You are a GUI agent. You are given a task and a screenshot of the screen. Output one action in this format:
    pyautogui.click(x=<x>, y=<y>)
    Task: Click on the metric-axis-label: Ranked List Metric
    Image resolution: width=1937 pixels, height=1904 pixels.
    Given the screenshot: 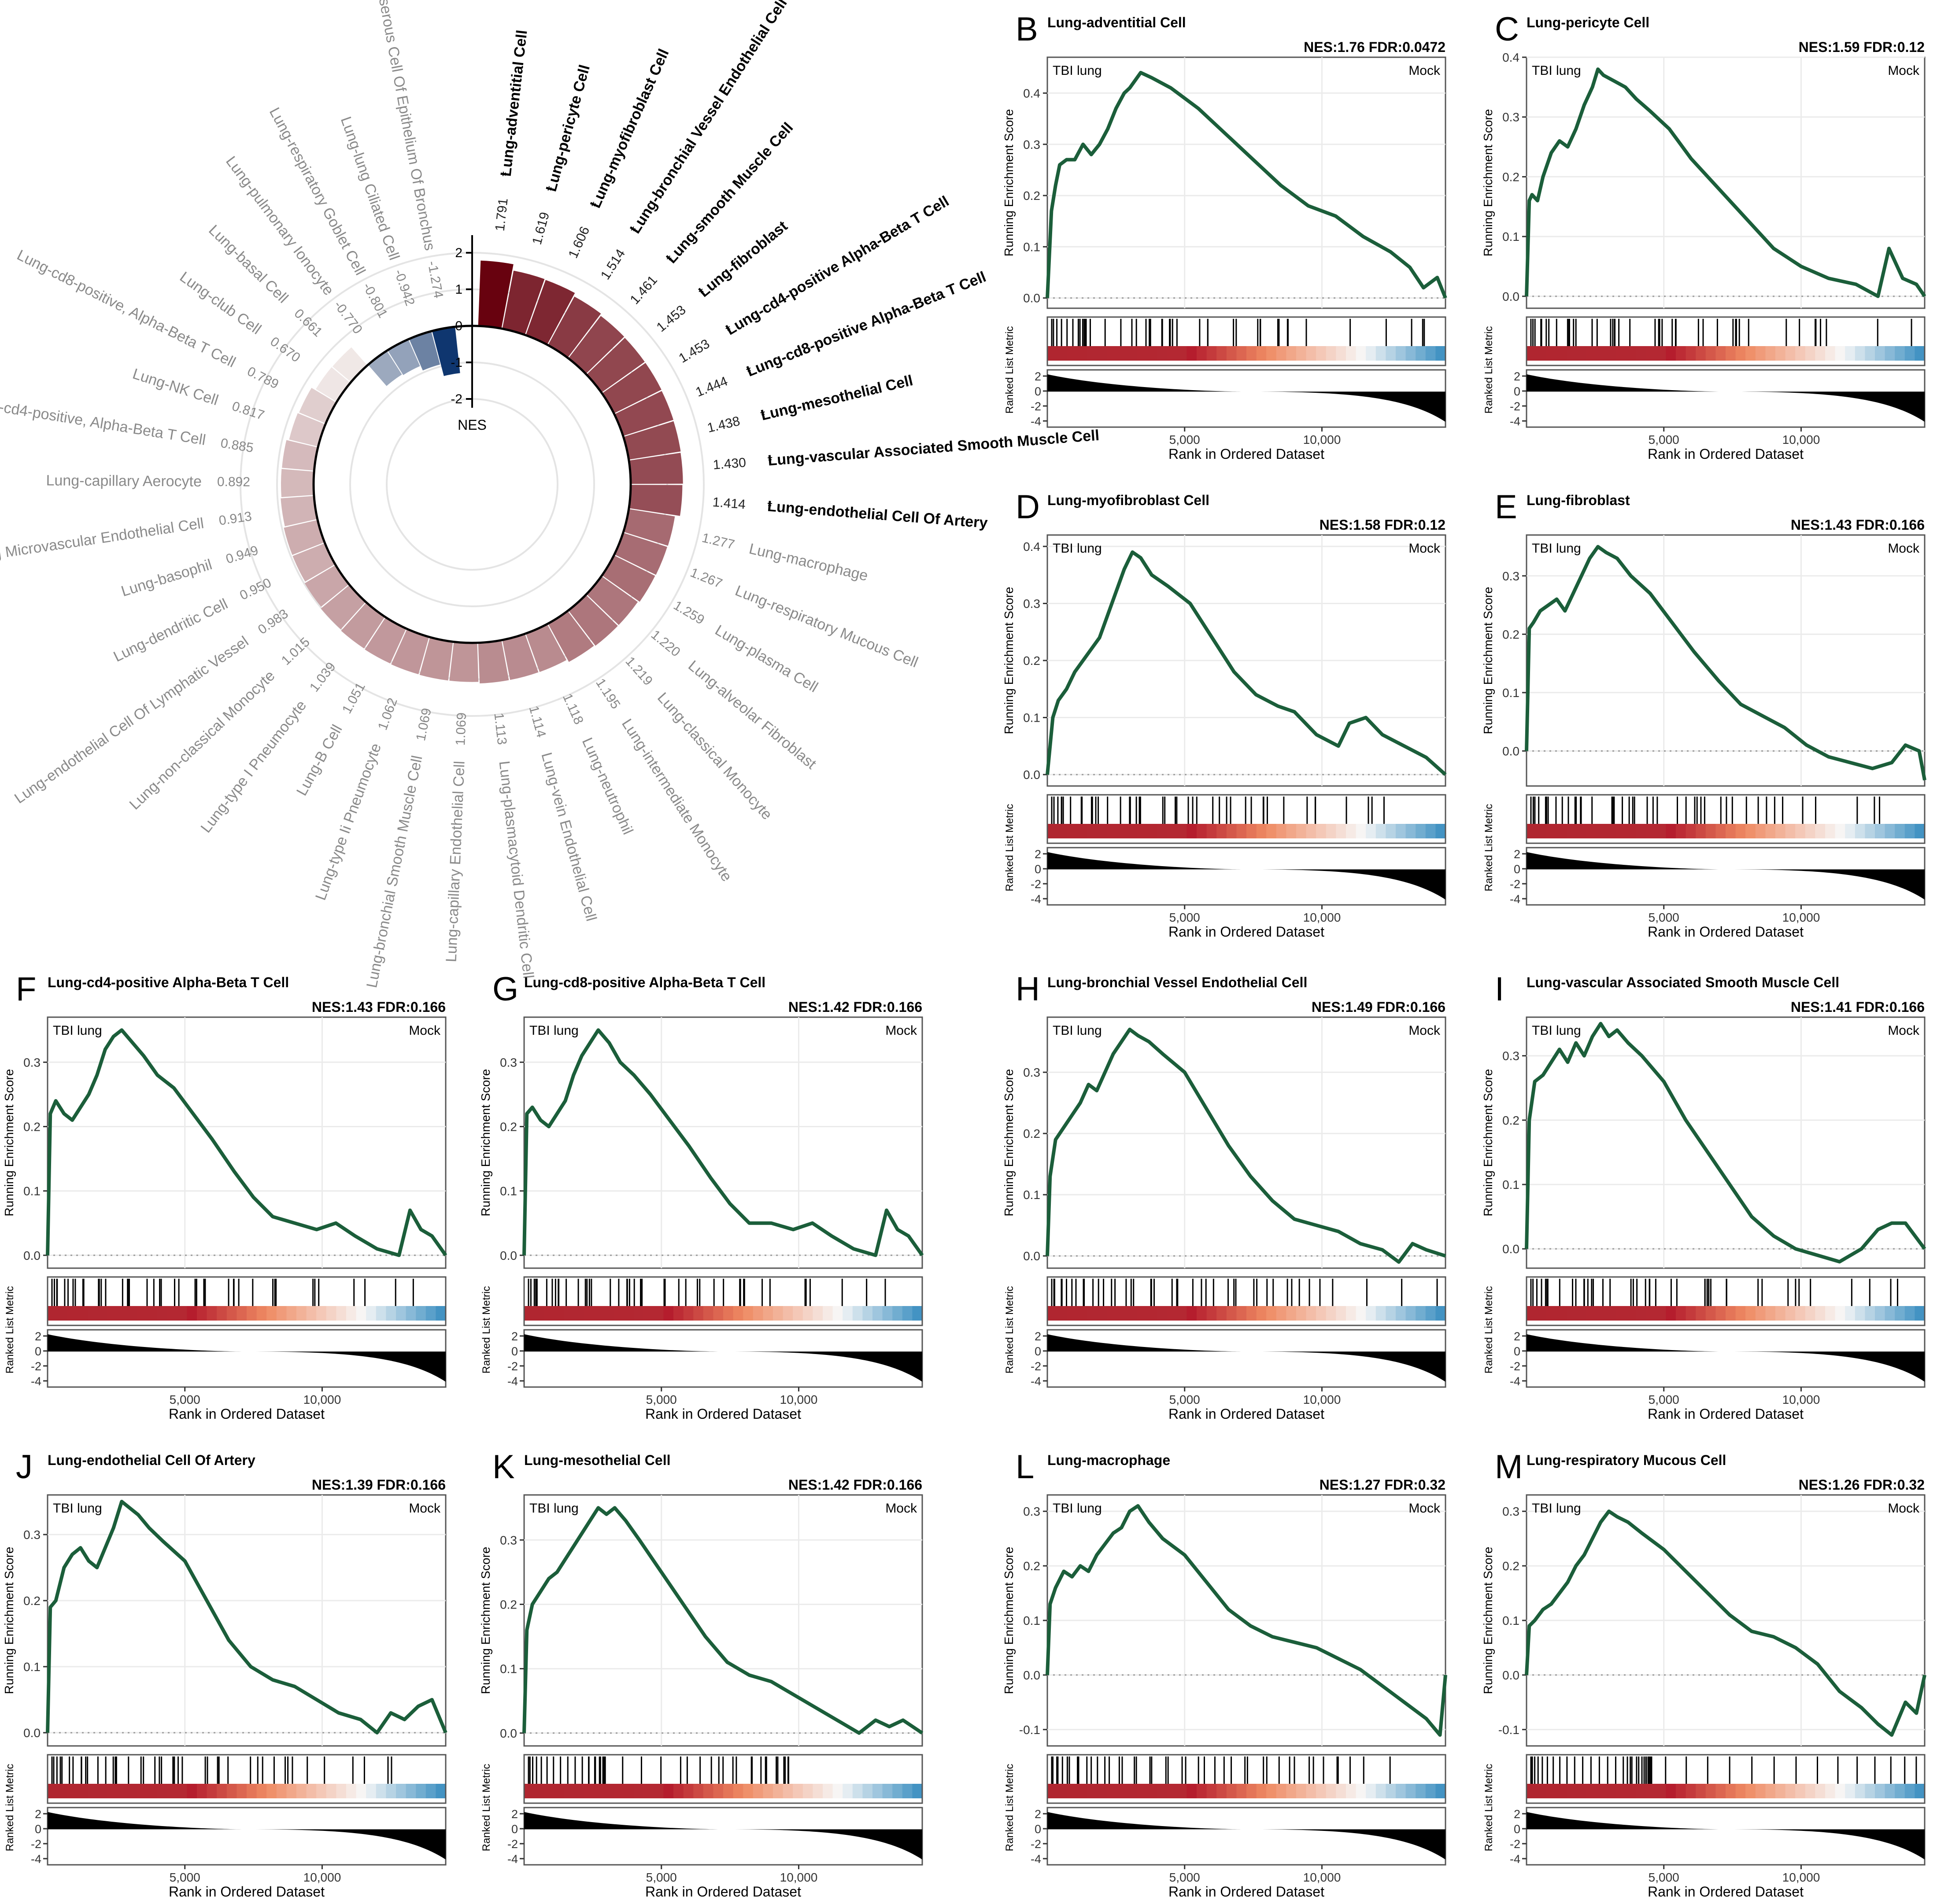 What is the action you would take?
    pyautogui.click(x=486, y=1330)
    